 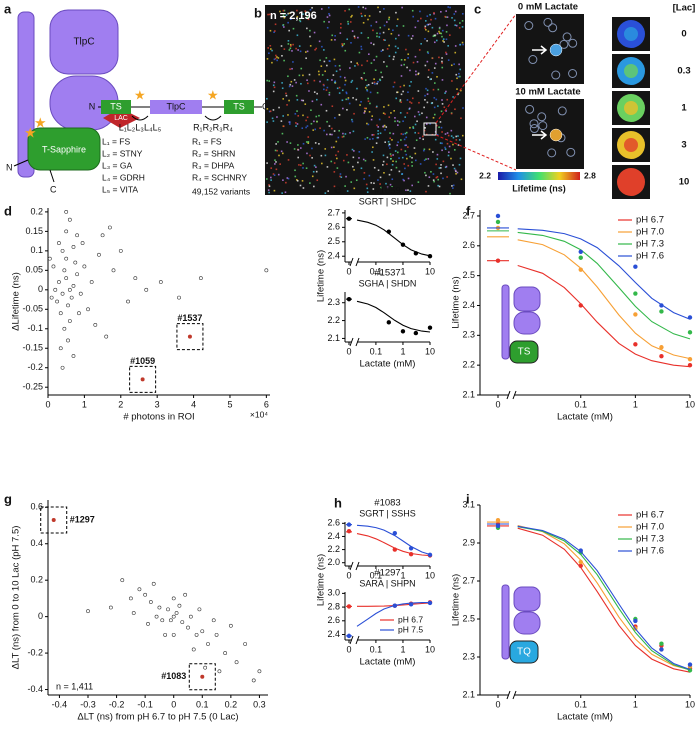 What do you see at coordinates (221, 191) in the screenshot?
I see `variant-count: 49,152 variants` at bounding box center [221, 191].